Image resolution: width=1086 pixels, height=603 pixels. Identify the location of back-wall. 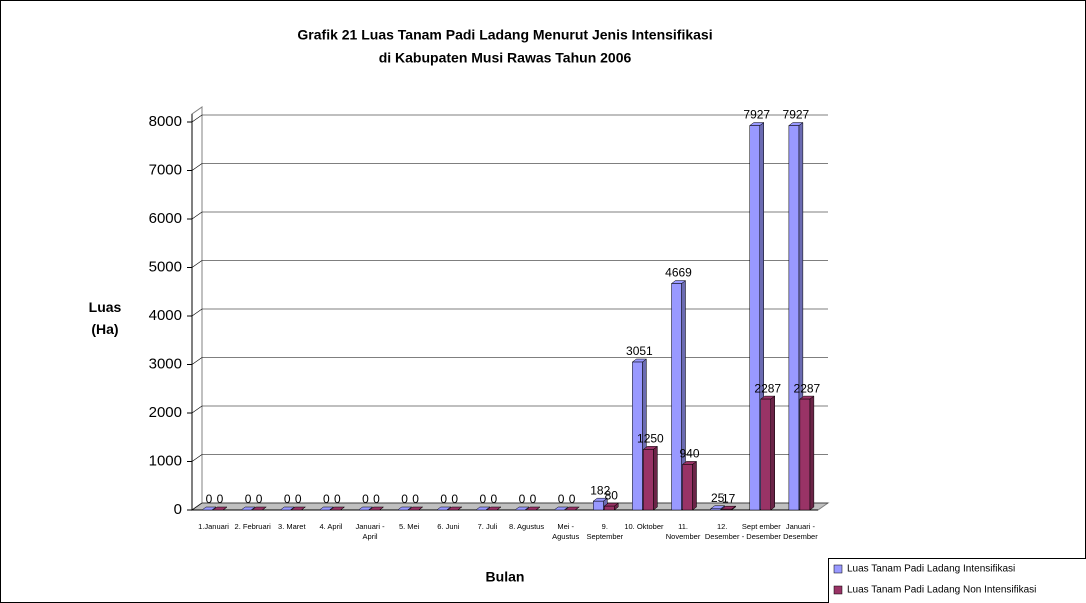
(197, 308).